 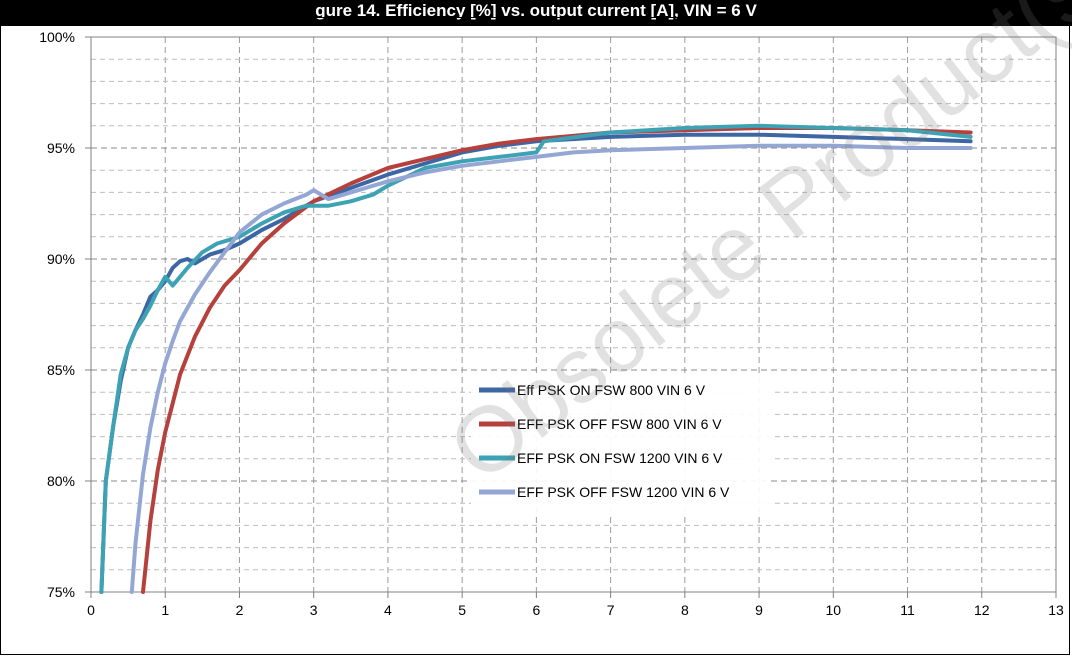 I want to click on legend-box, so click(x=621, y=443).